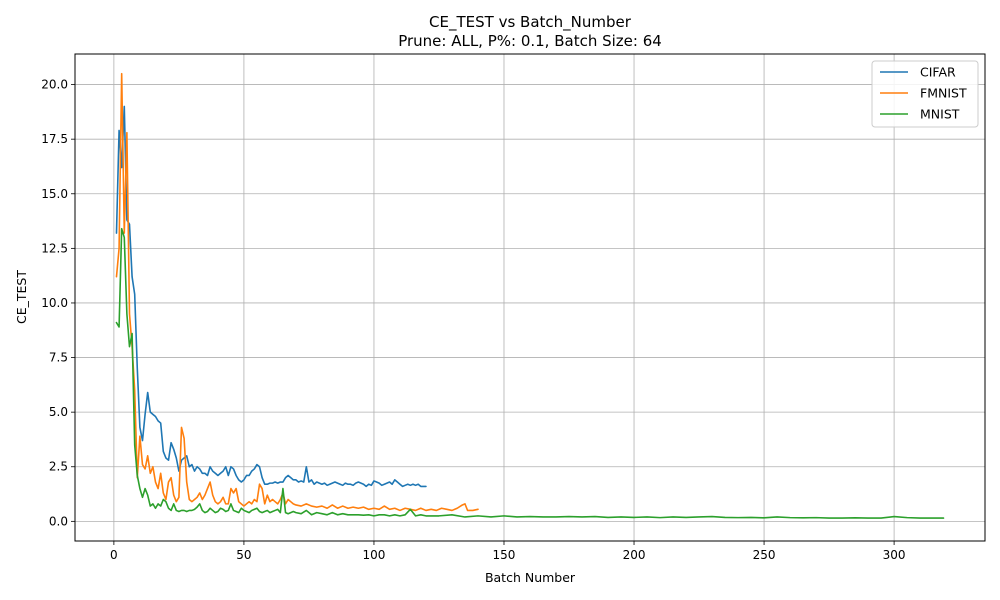  Describe the element at coordinates (243, 555) in the screenshot. I see `x-tick-label: 50` at that location.